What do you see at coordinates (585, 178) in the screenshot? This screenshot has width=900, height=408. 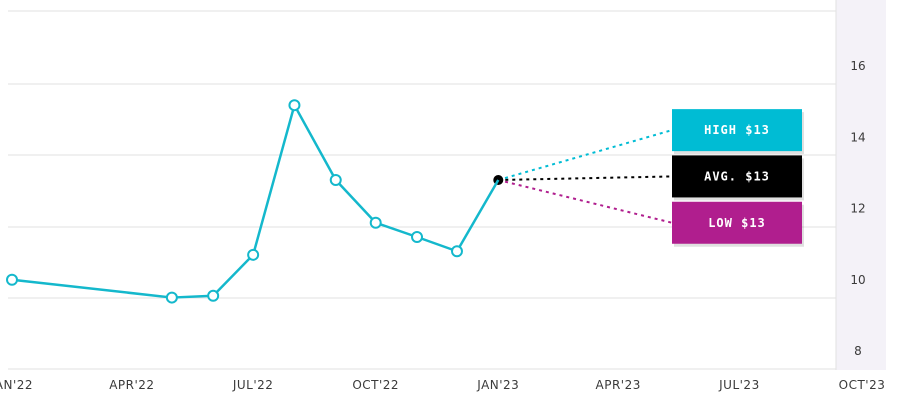 I see `forecast-line-avg` at bounding box center [585, 178].